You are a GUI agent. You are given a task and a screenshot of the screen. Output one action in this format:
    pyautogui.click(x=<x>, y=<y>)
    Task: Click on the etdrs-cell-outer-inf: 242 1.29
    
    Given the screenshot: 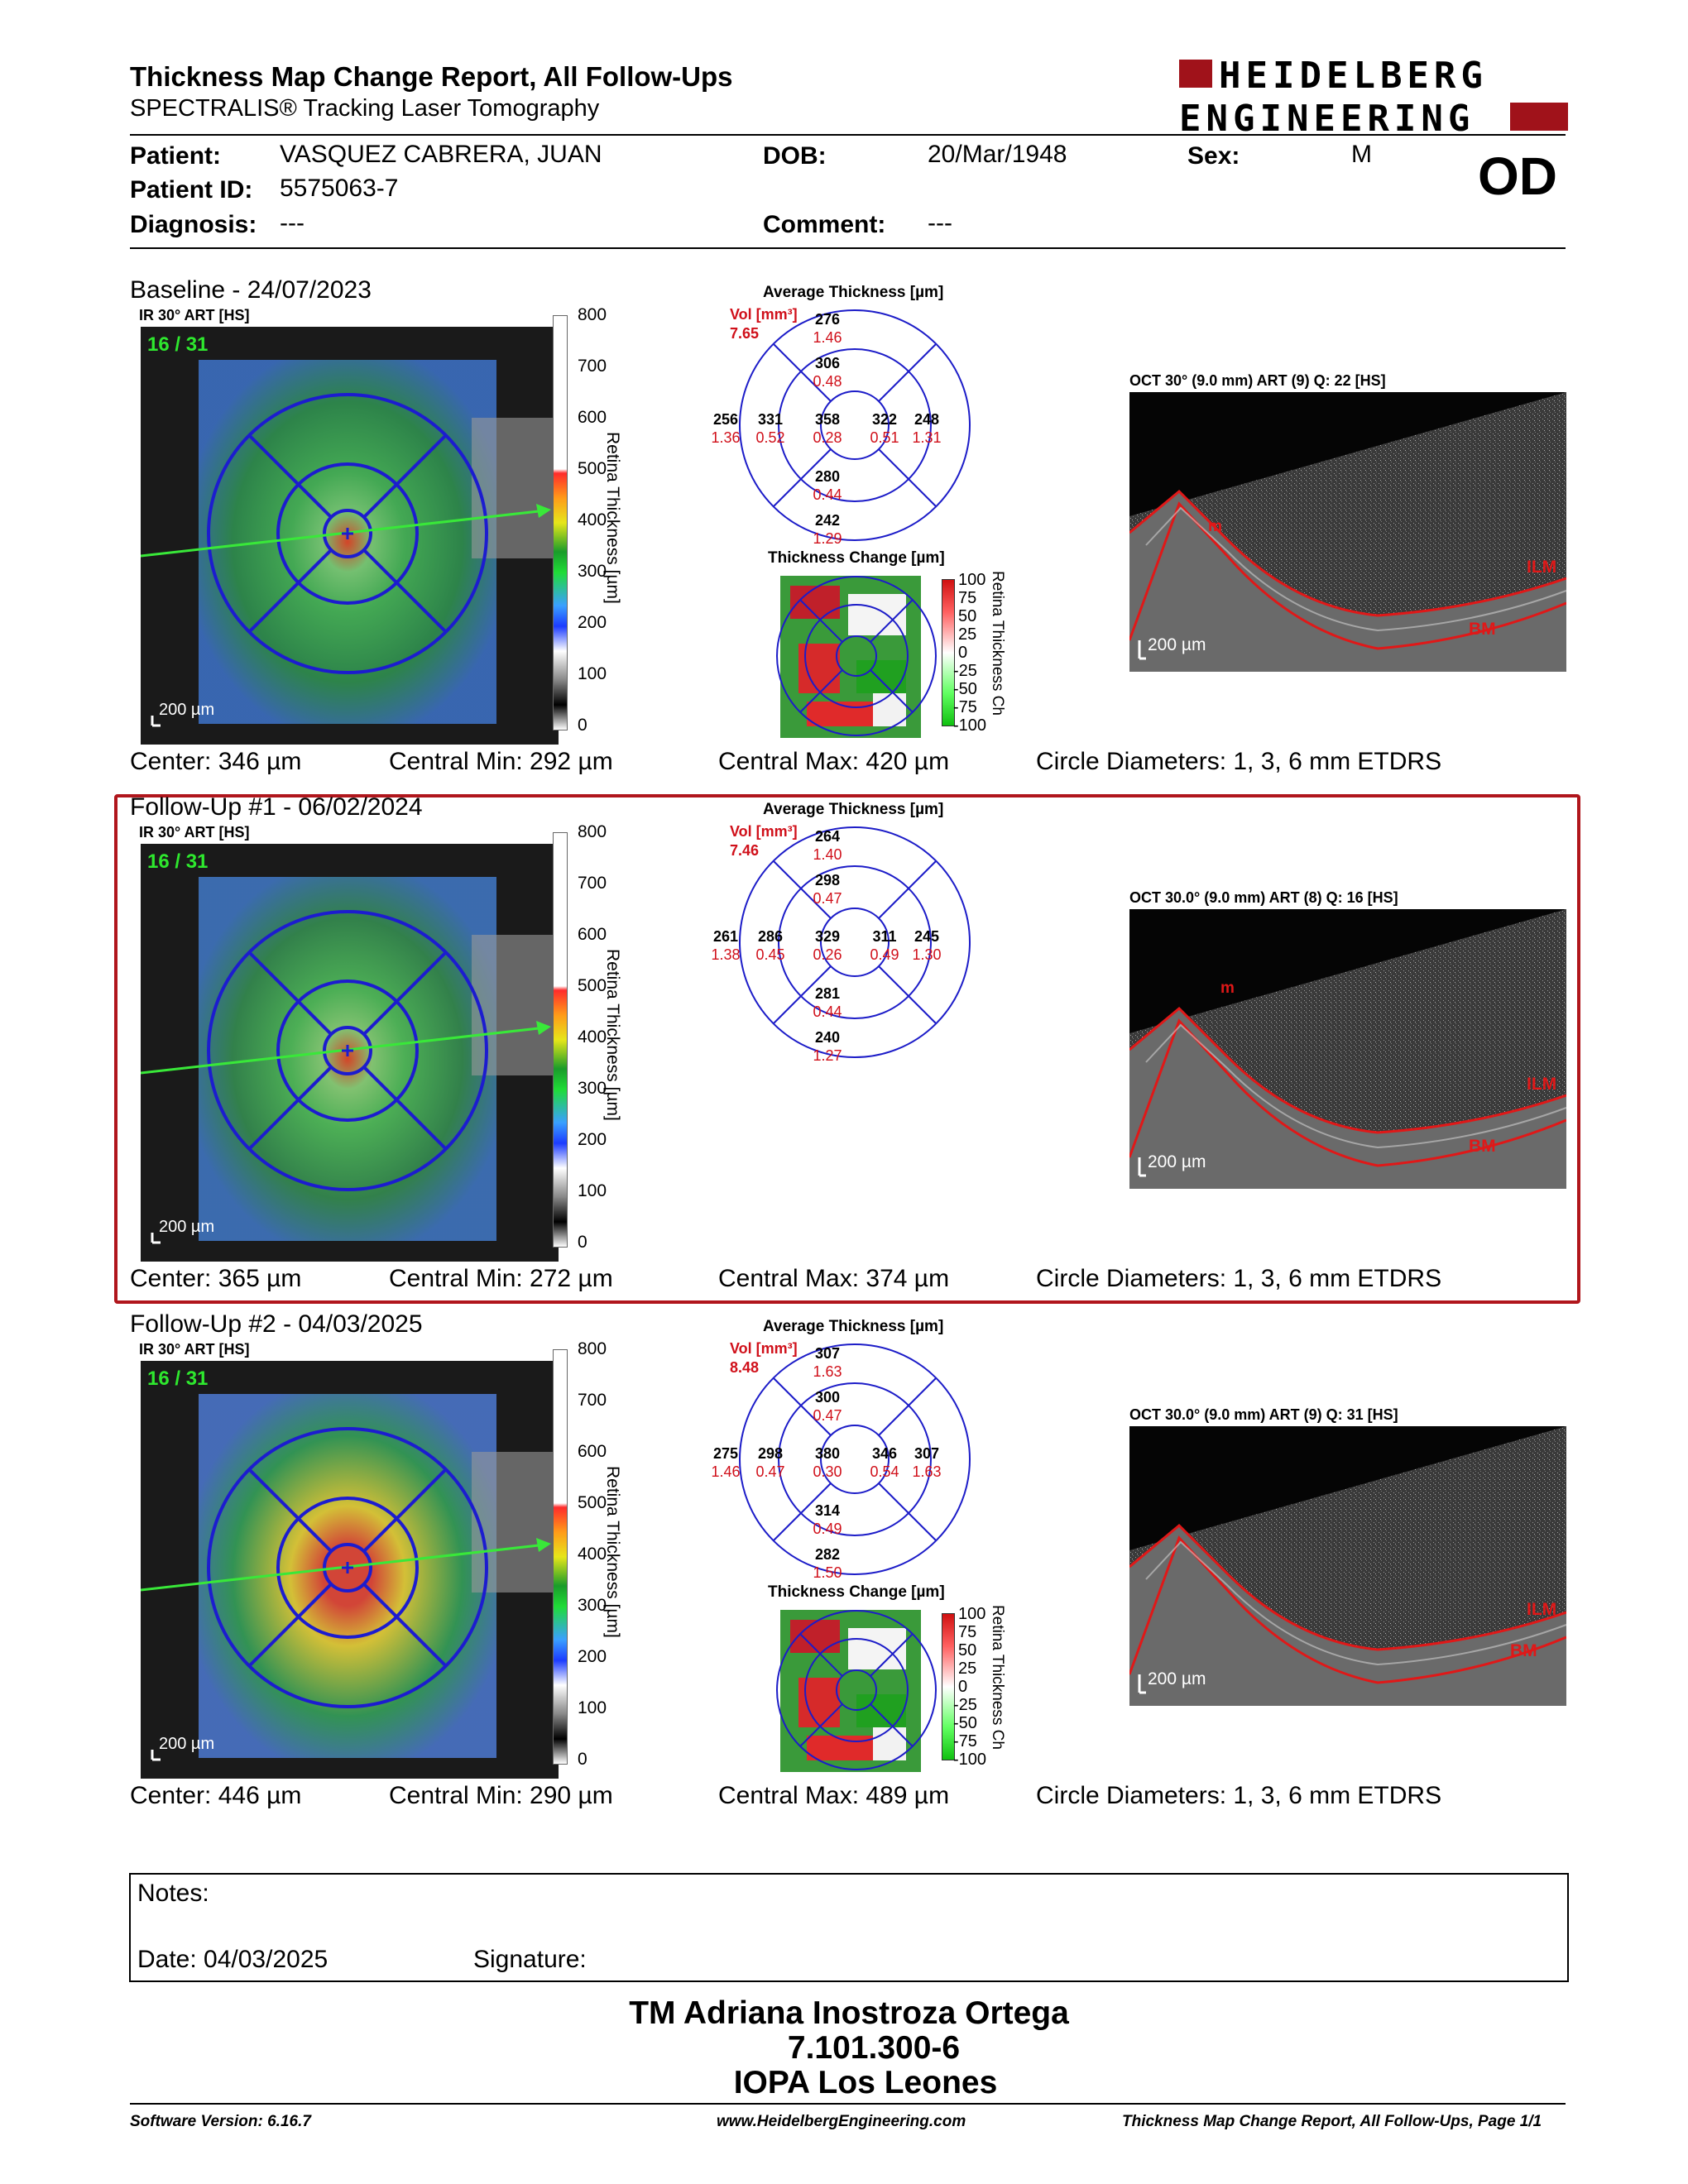 What is the action you would take?
    pyautogui.click(x=827, y=529)
    